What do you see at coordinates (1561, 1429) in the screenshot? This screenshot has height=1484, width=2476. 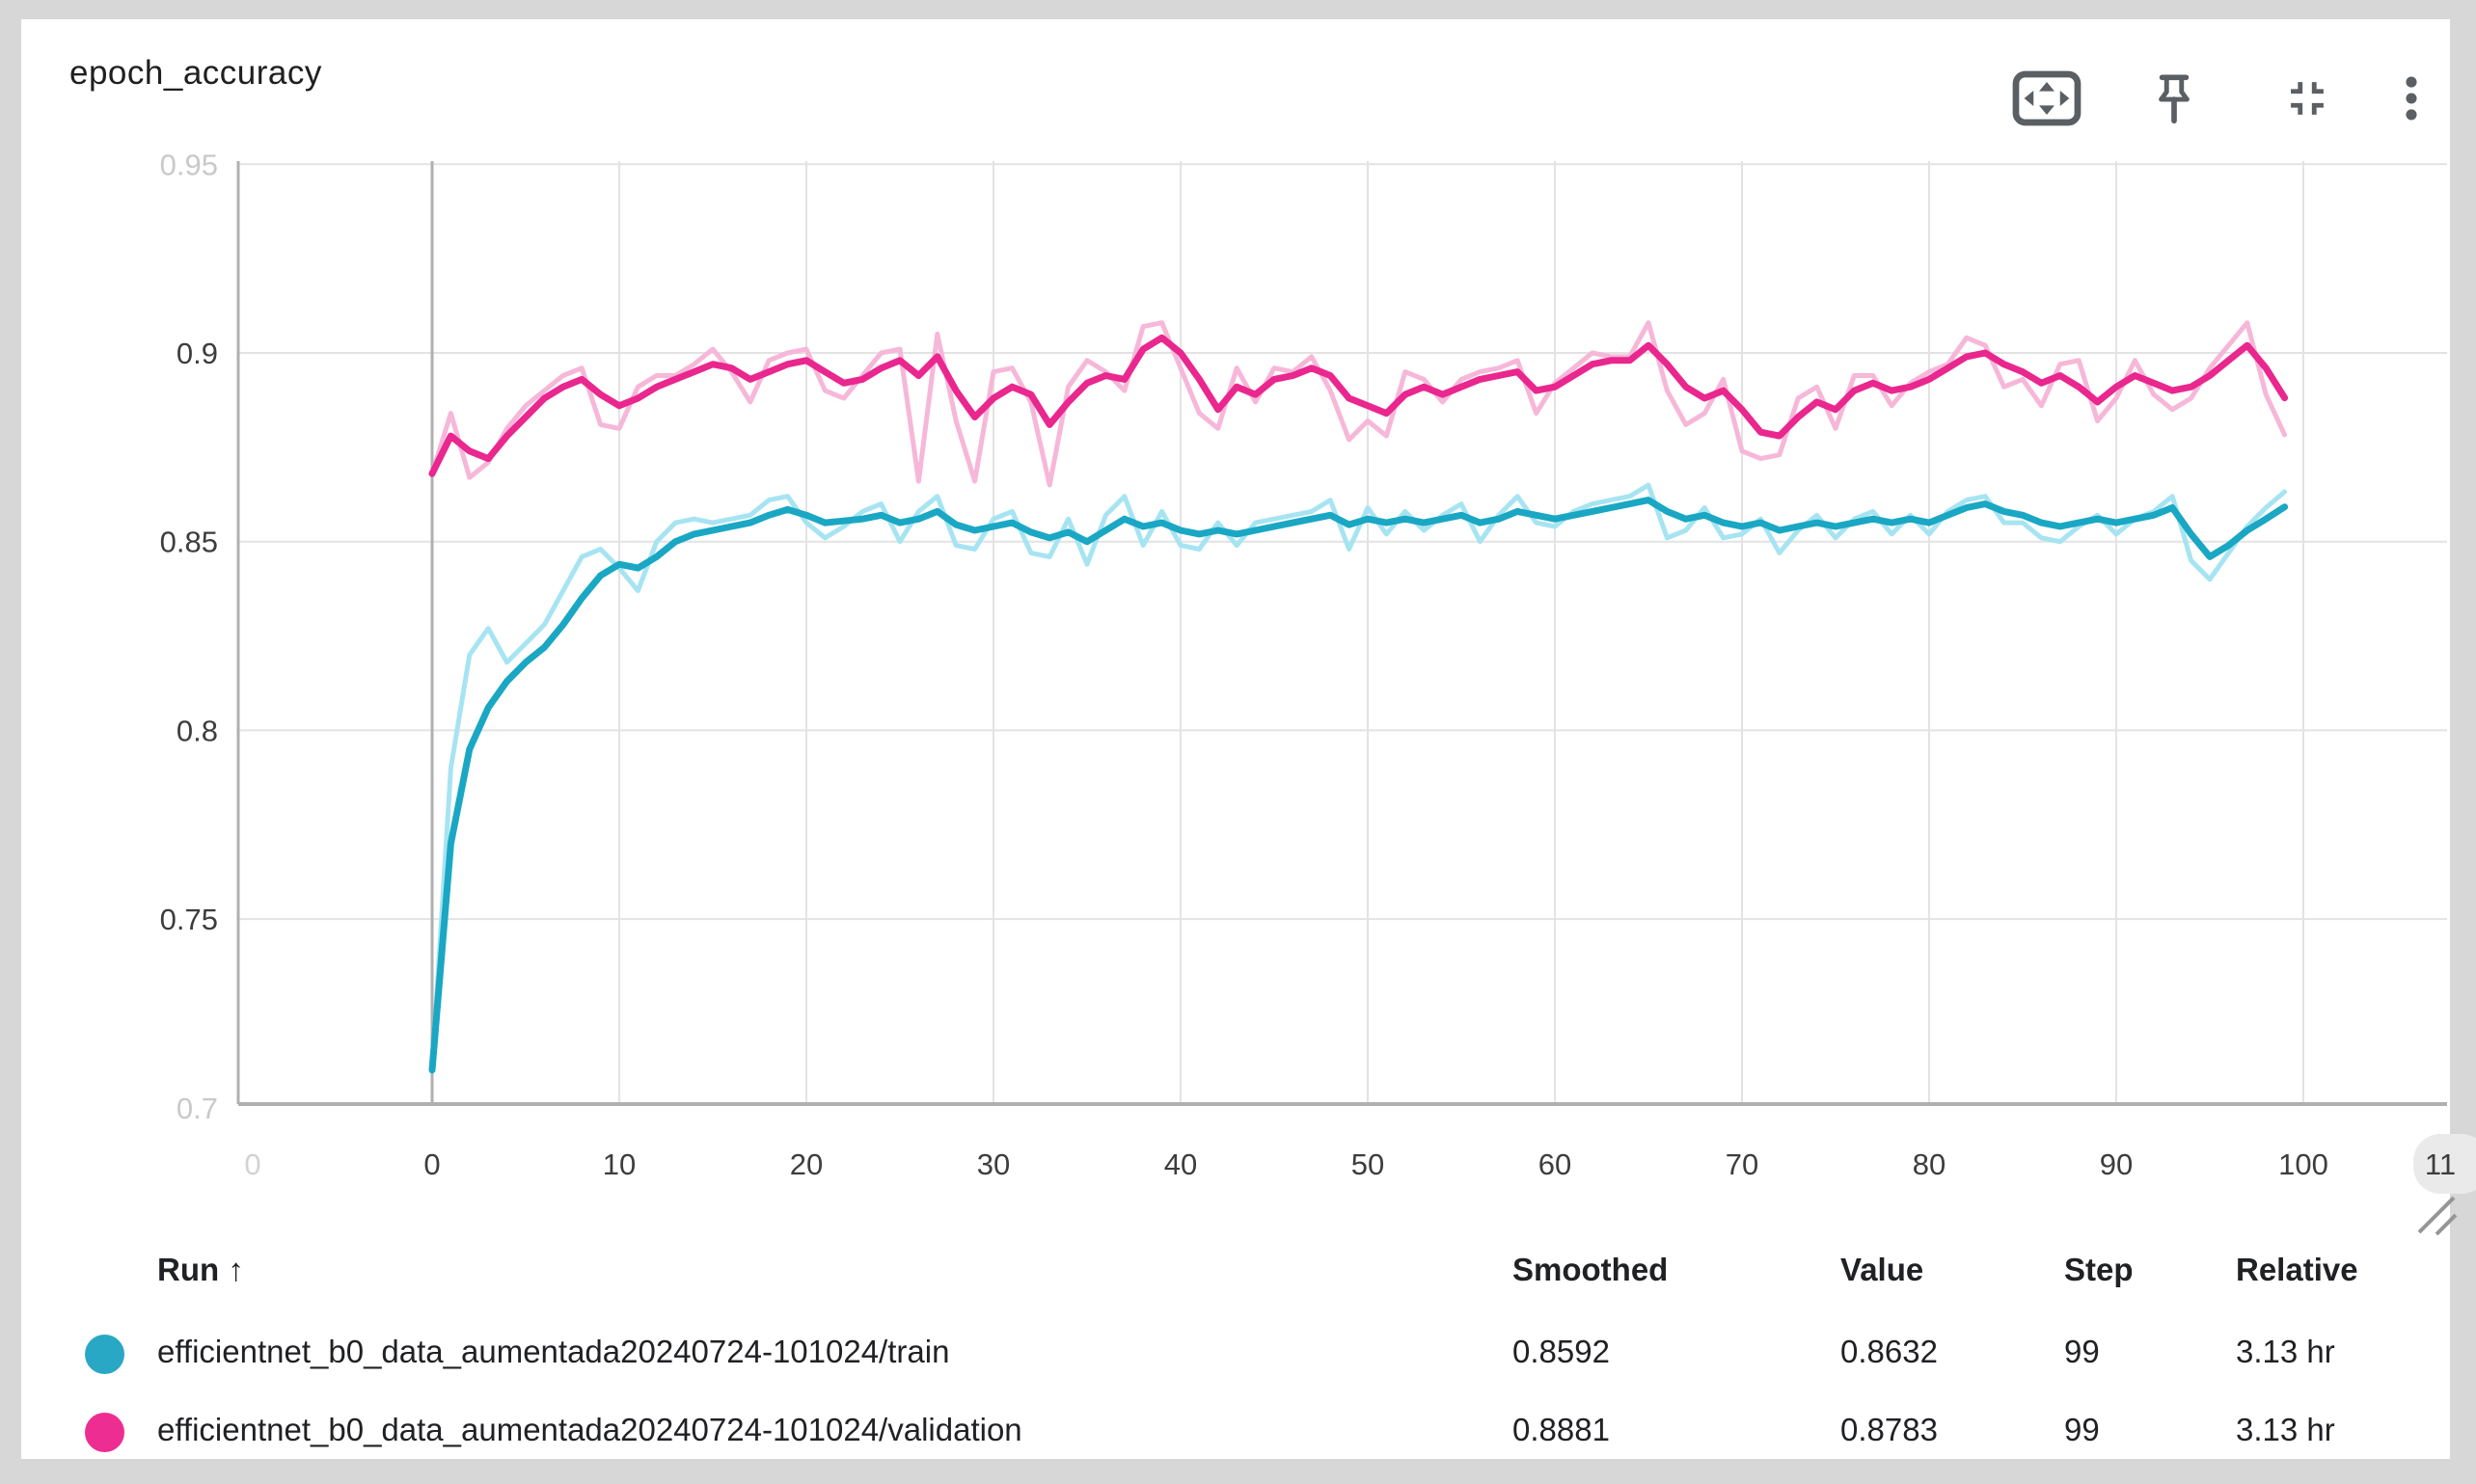 I see `run-smoothed-value: 0.8881` at bounding box center [1561, 1429].